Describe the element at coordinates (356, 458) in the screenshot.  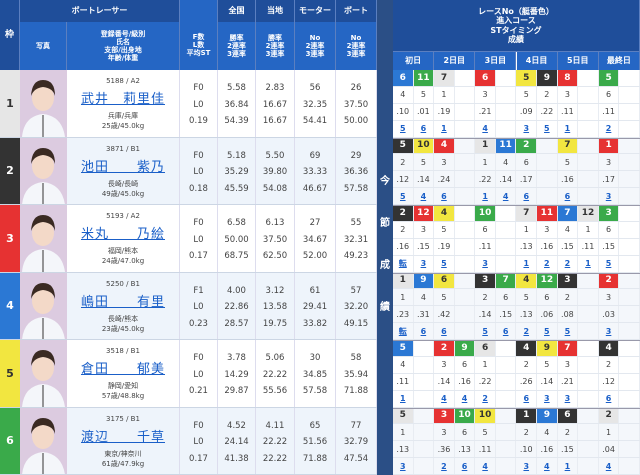
I see `stat-value: 47.54` at that location.